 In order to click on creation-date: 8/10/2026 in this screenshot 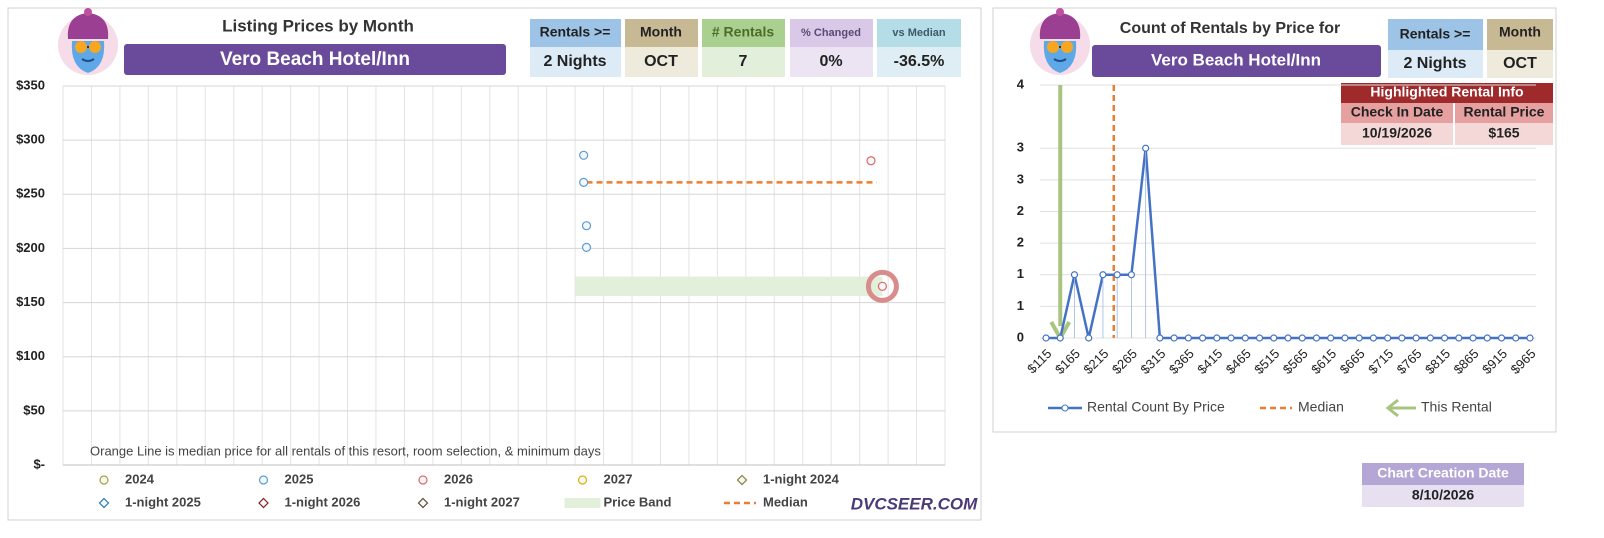, I will do `click(1443, 495)`.